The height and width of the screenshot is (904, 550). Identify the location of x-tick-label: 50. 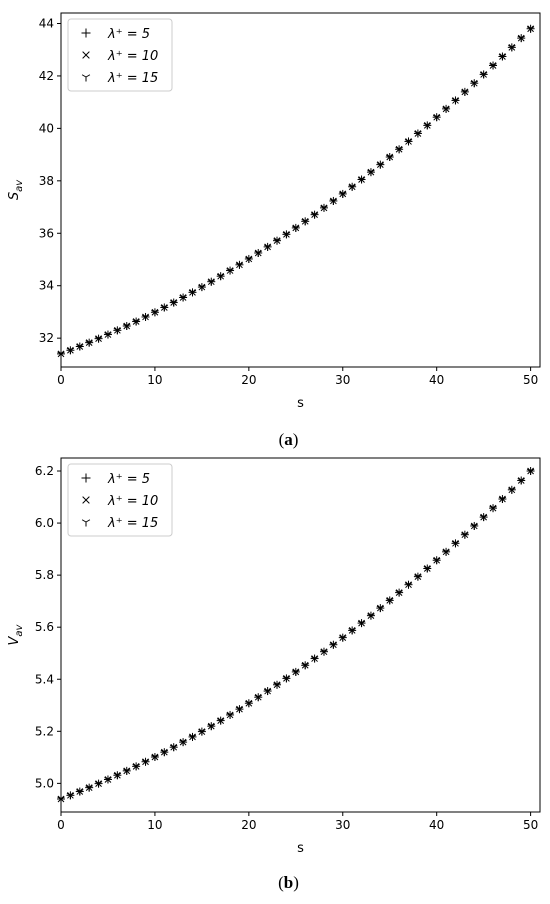
(530, 825).